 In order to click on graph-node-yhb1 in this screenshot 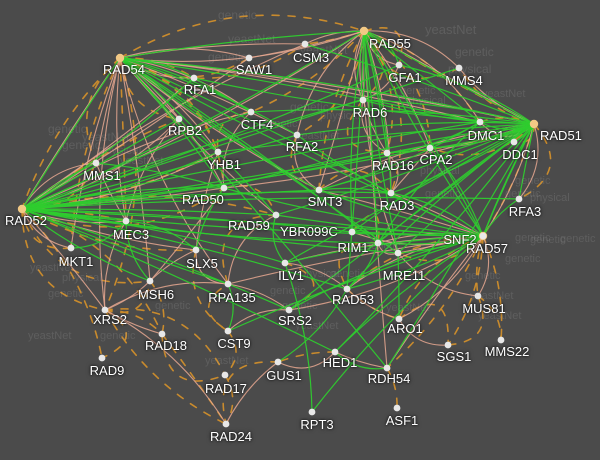, I will do `click(218, 152)`.